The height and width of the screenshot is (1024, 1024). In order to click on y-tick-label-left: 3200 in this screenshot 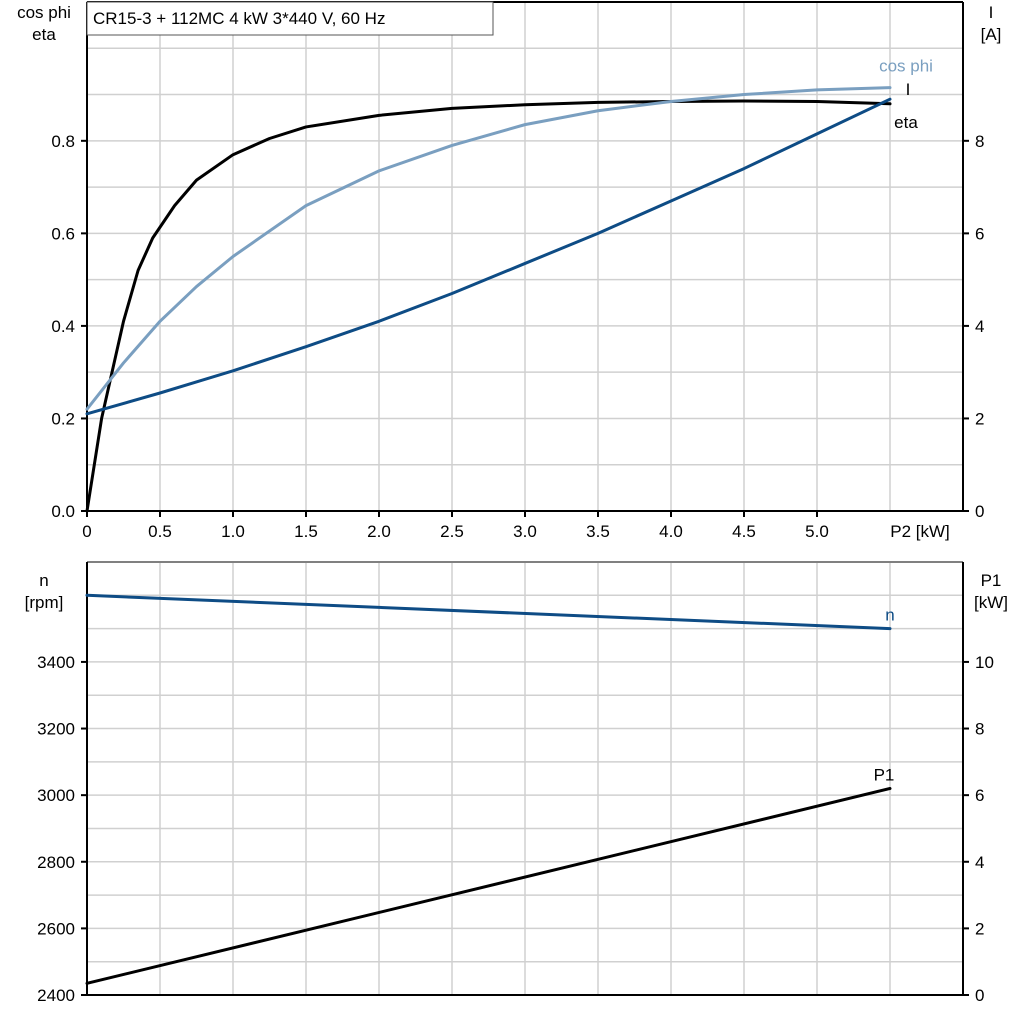, I will do `click(56, 729)`.